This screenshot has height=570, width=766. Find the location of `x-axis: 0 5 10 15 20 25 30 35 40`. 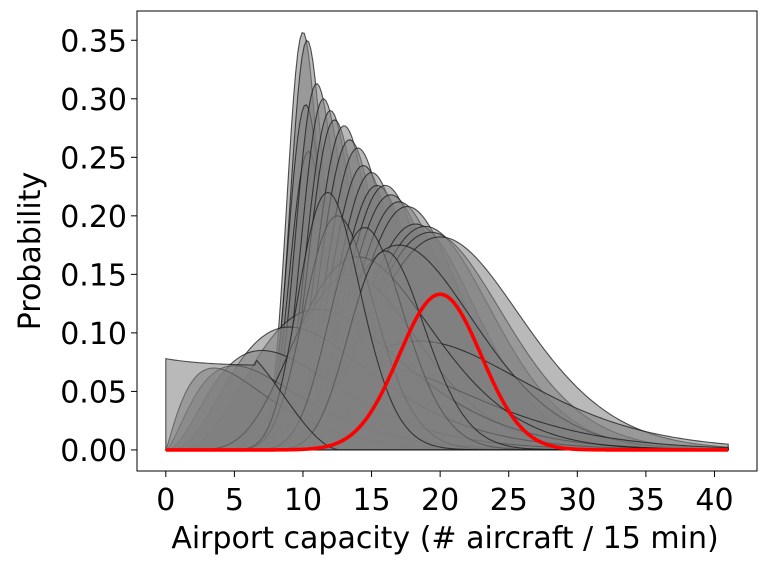

x-axis: 0 5 10 15 20 25 30 35 40 is located at coordinates (445, 494).